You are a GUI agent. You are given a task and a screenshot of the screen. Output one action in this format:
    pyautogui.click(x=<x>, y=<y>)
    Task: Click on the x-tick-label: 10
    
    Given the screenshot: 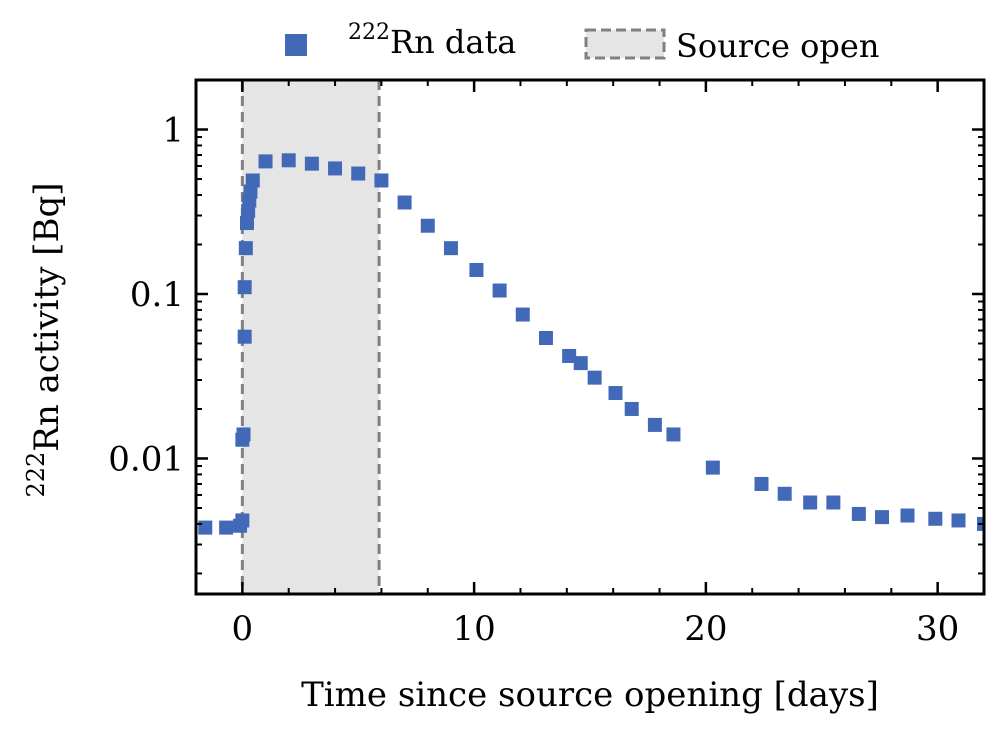 What is the action you would take?
    pyautogui.click(x=473, y=629)
    